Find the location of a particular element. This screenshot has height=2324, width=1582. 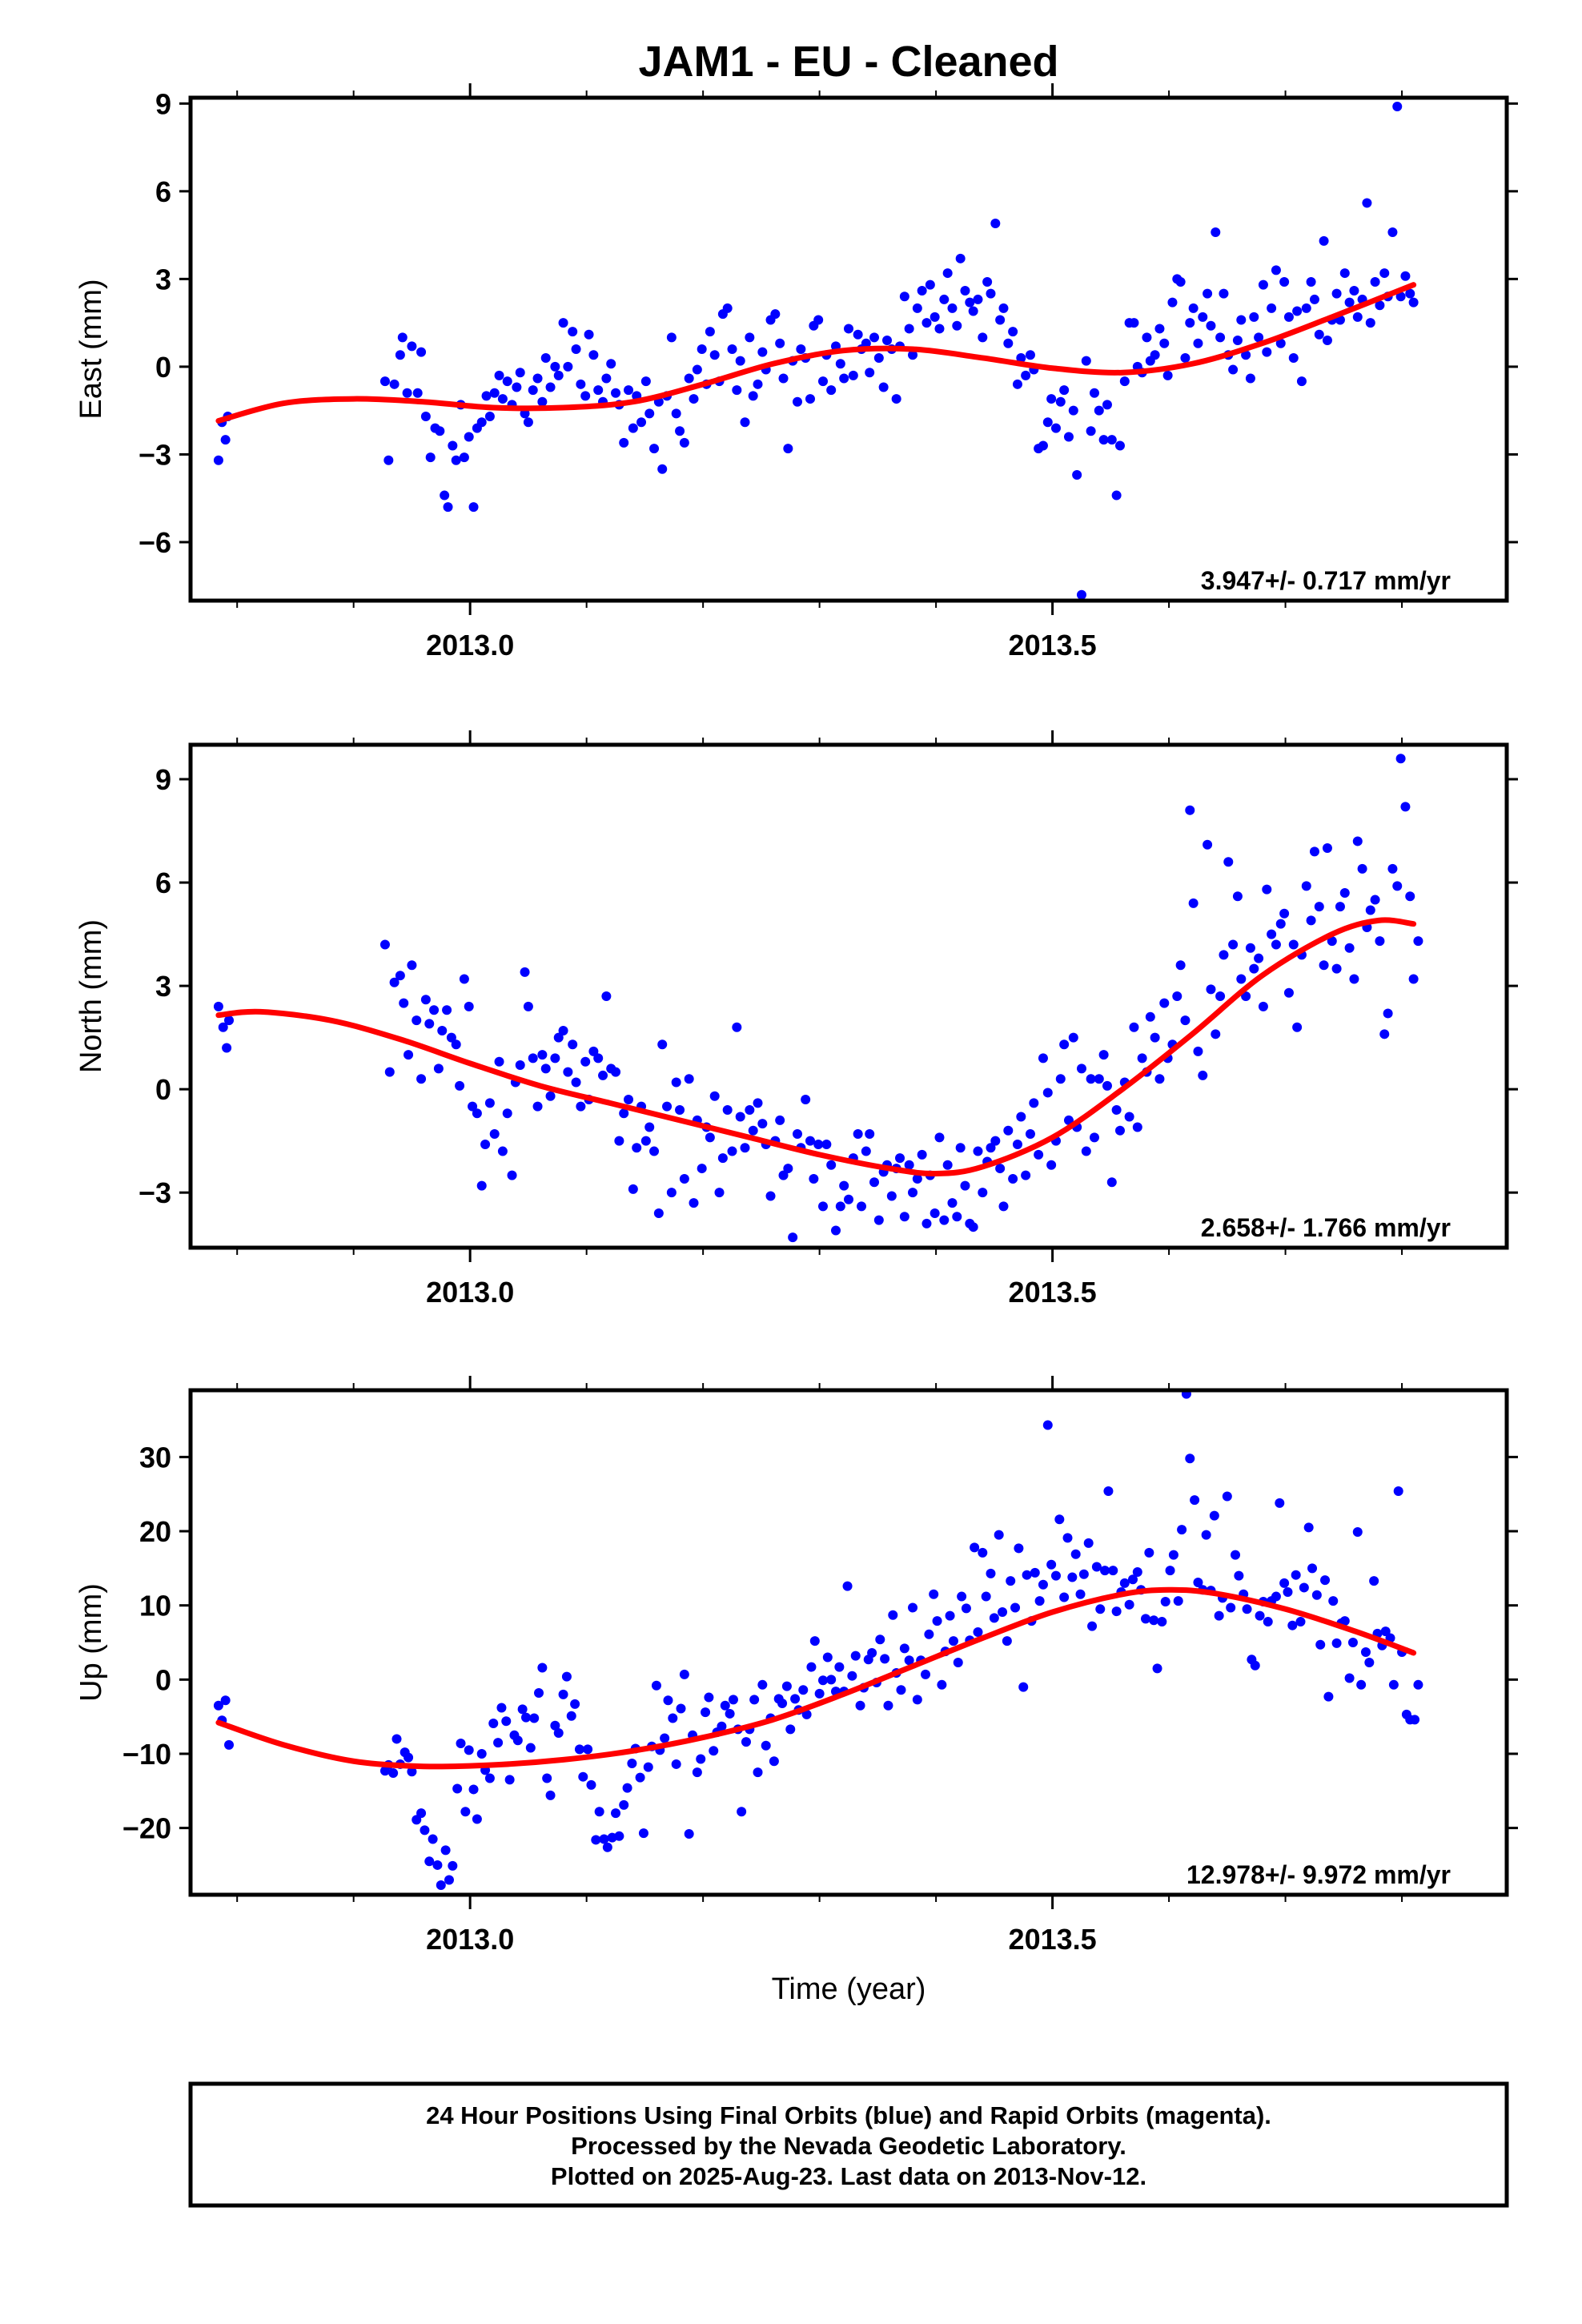

y-tick-label: 9 is located at coordinates (163, 103).